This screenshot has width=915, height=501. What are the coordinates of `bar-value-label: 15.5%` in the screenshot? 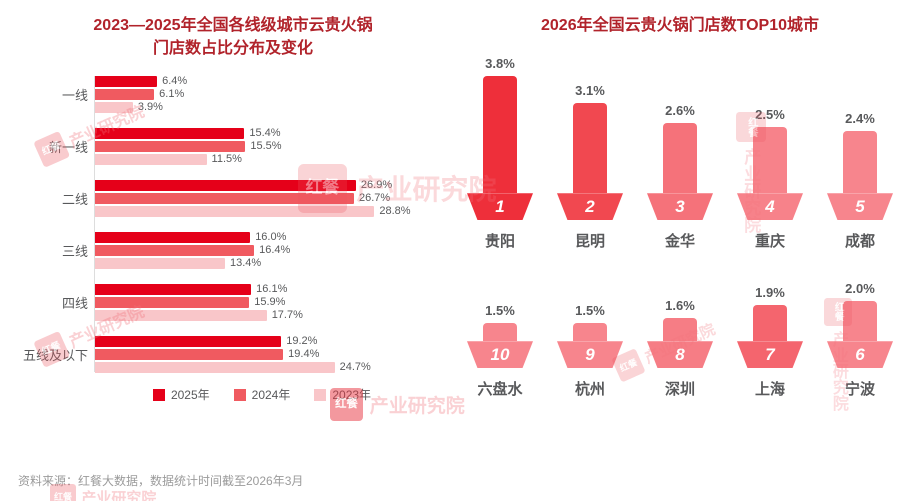 It's located at (266, 146).